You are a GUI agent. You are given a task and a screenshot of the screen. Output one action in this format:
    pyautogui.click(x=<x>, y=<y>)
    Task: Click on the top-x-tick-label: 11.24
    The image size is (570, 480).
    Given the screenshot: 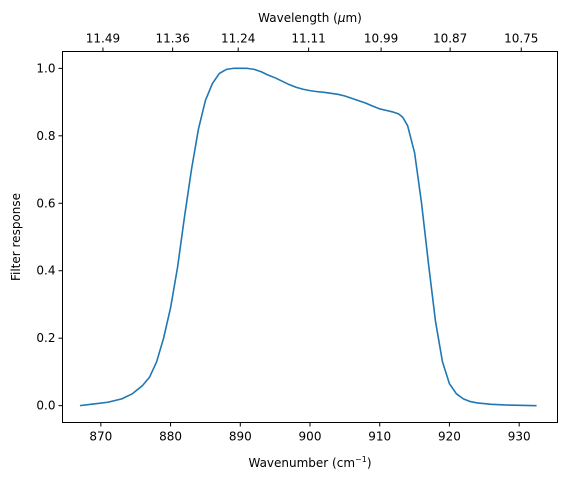 What is the action you would take?
    pyautogui.click(x=238, y=39)
    